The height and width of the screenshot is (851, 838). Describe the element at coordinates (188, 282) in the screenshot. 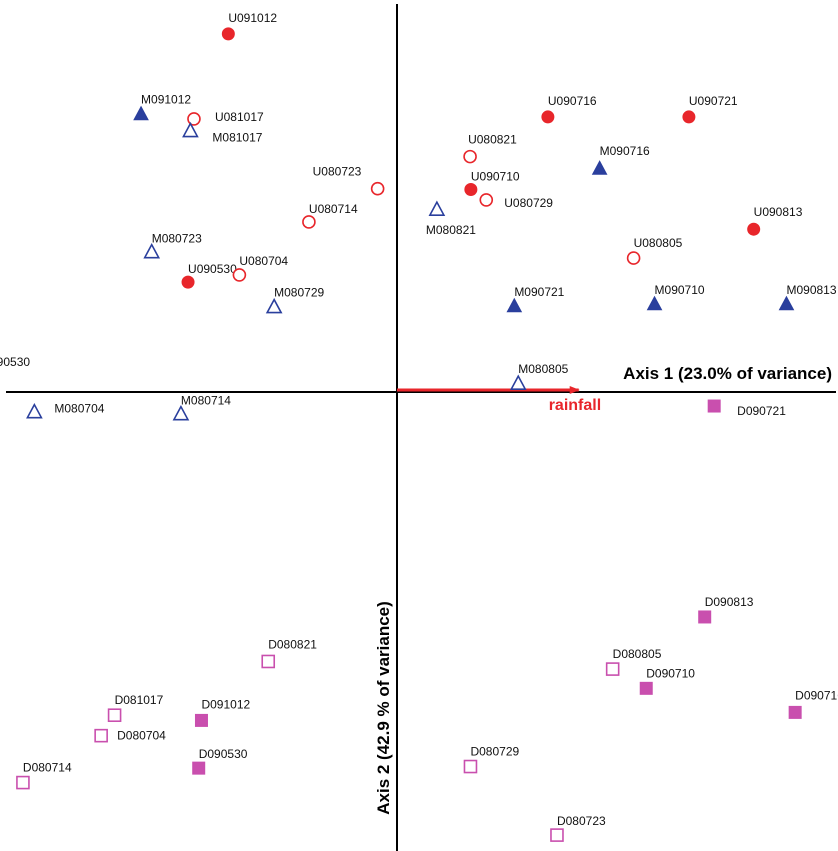

I see `point-U090530` at that location.